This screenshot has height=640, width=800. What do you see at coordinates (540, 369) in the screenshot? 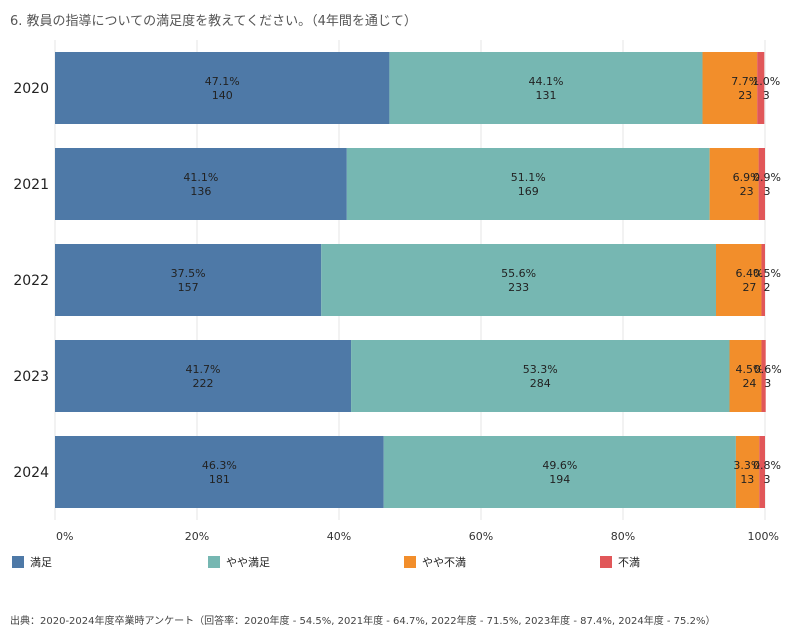
I see `data-label-percent: 53.3%` at bounding box center [540, 369].